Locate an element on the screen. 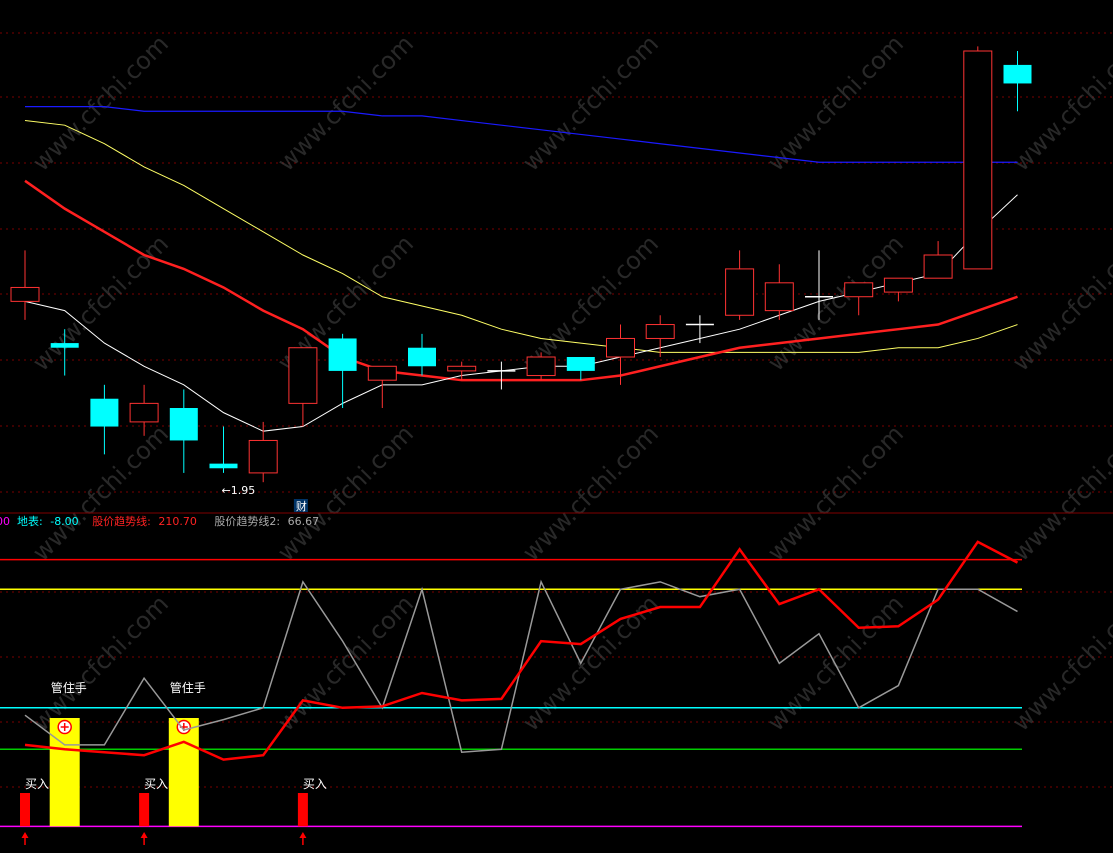  info-ground-name: 地表: is located at coordinates (30, 521).